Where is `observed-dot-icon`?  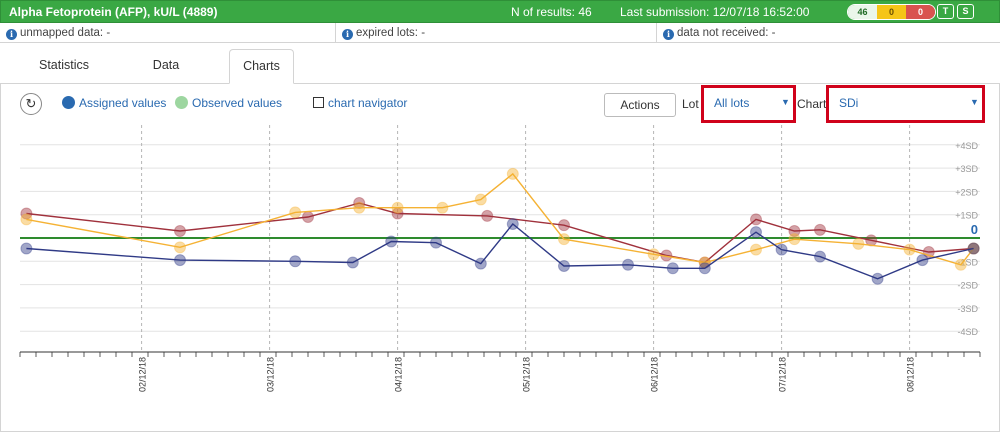
observed-dot-icon is located at coordinates (181, 102).